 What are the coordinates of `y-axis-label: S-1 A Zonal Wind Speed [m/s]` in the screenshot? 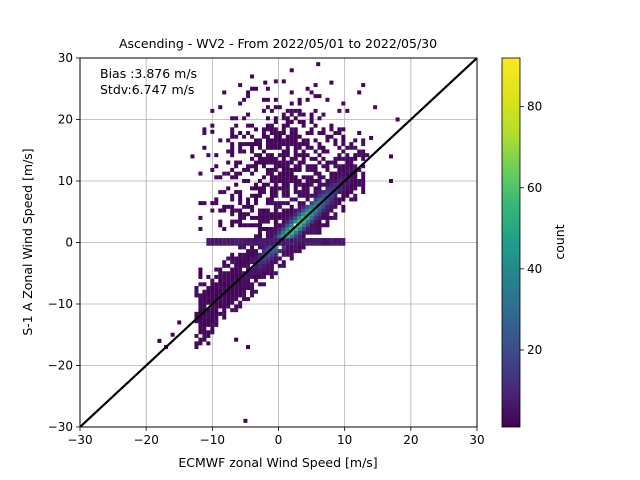 It's located at (27, 241).